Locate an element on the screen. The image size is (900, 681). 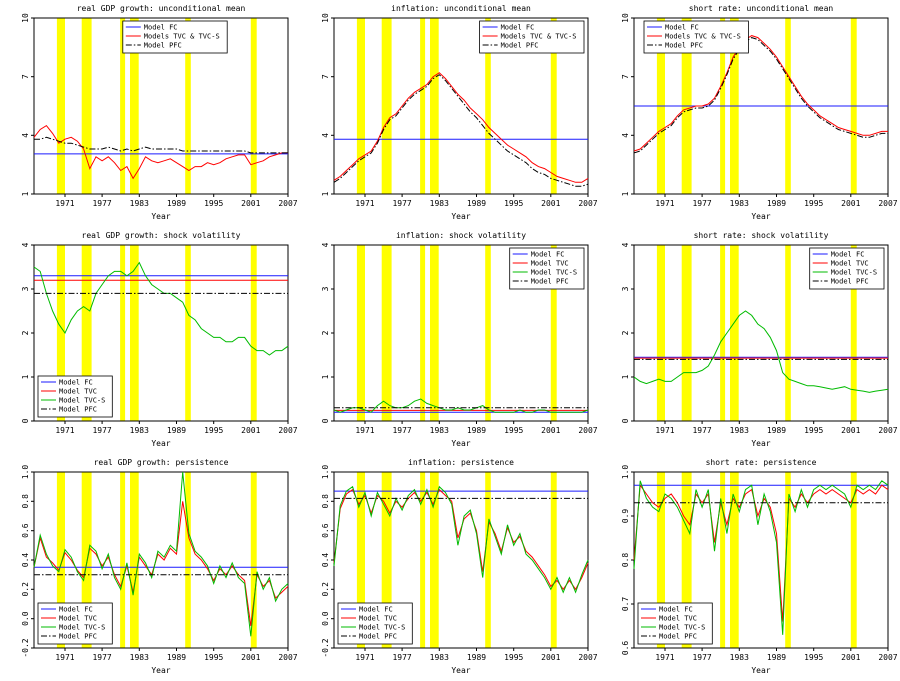
y-tick-label: -0.2 is located at coordinates (25, 647).